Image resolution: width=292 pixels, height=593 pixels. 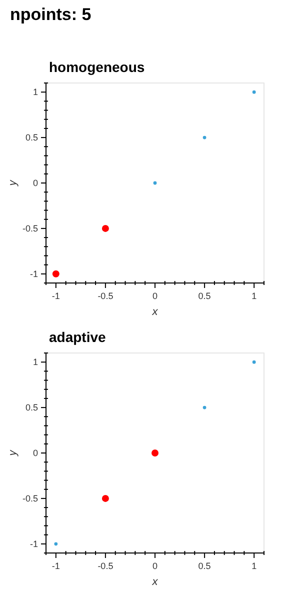 I want to click on chart-title: homogeneous, so click(x=97, y=67).